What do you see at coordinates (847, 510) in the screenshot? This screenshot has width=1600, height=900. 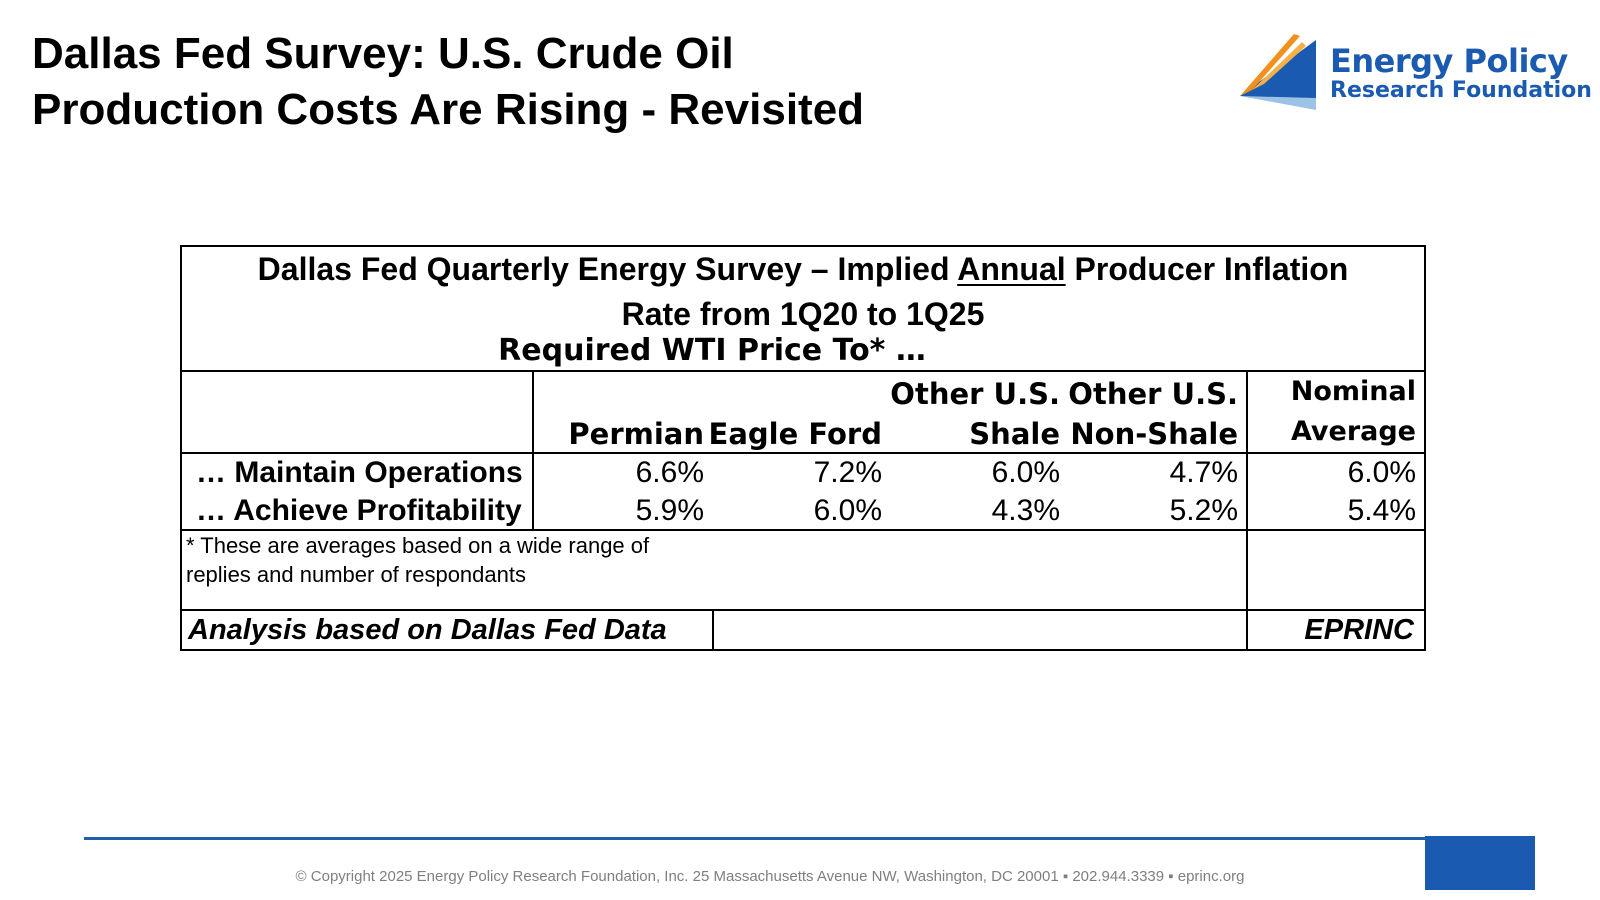 I see `cell-profit-eagle-ford: 6.0%` at bounding box center [847, 510].